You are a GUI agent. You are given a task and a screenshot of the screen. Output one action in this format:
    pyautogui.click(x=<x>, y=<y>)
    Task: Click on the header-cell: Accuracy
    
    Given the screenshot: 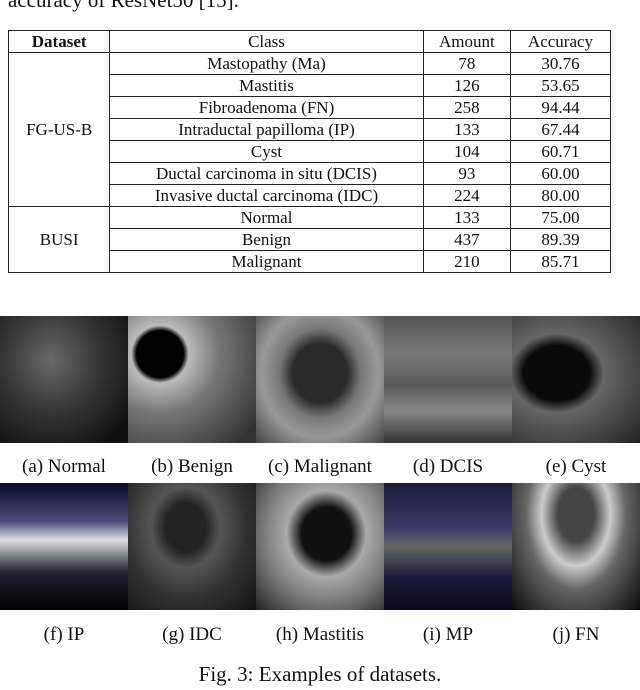 What is the action you would take?
    pyautogui.click(x=560, y=41)
    